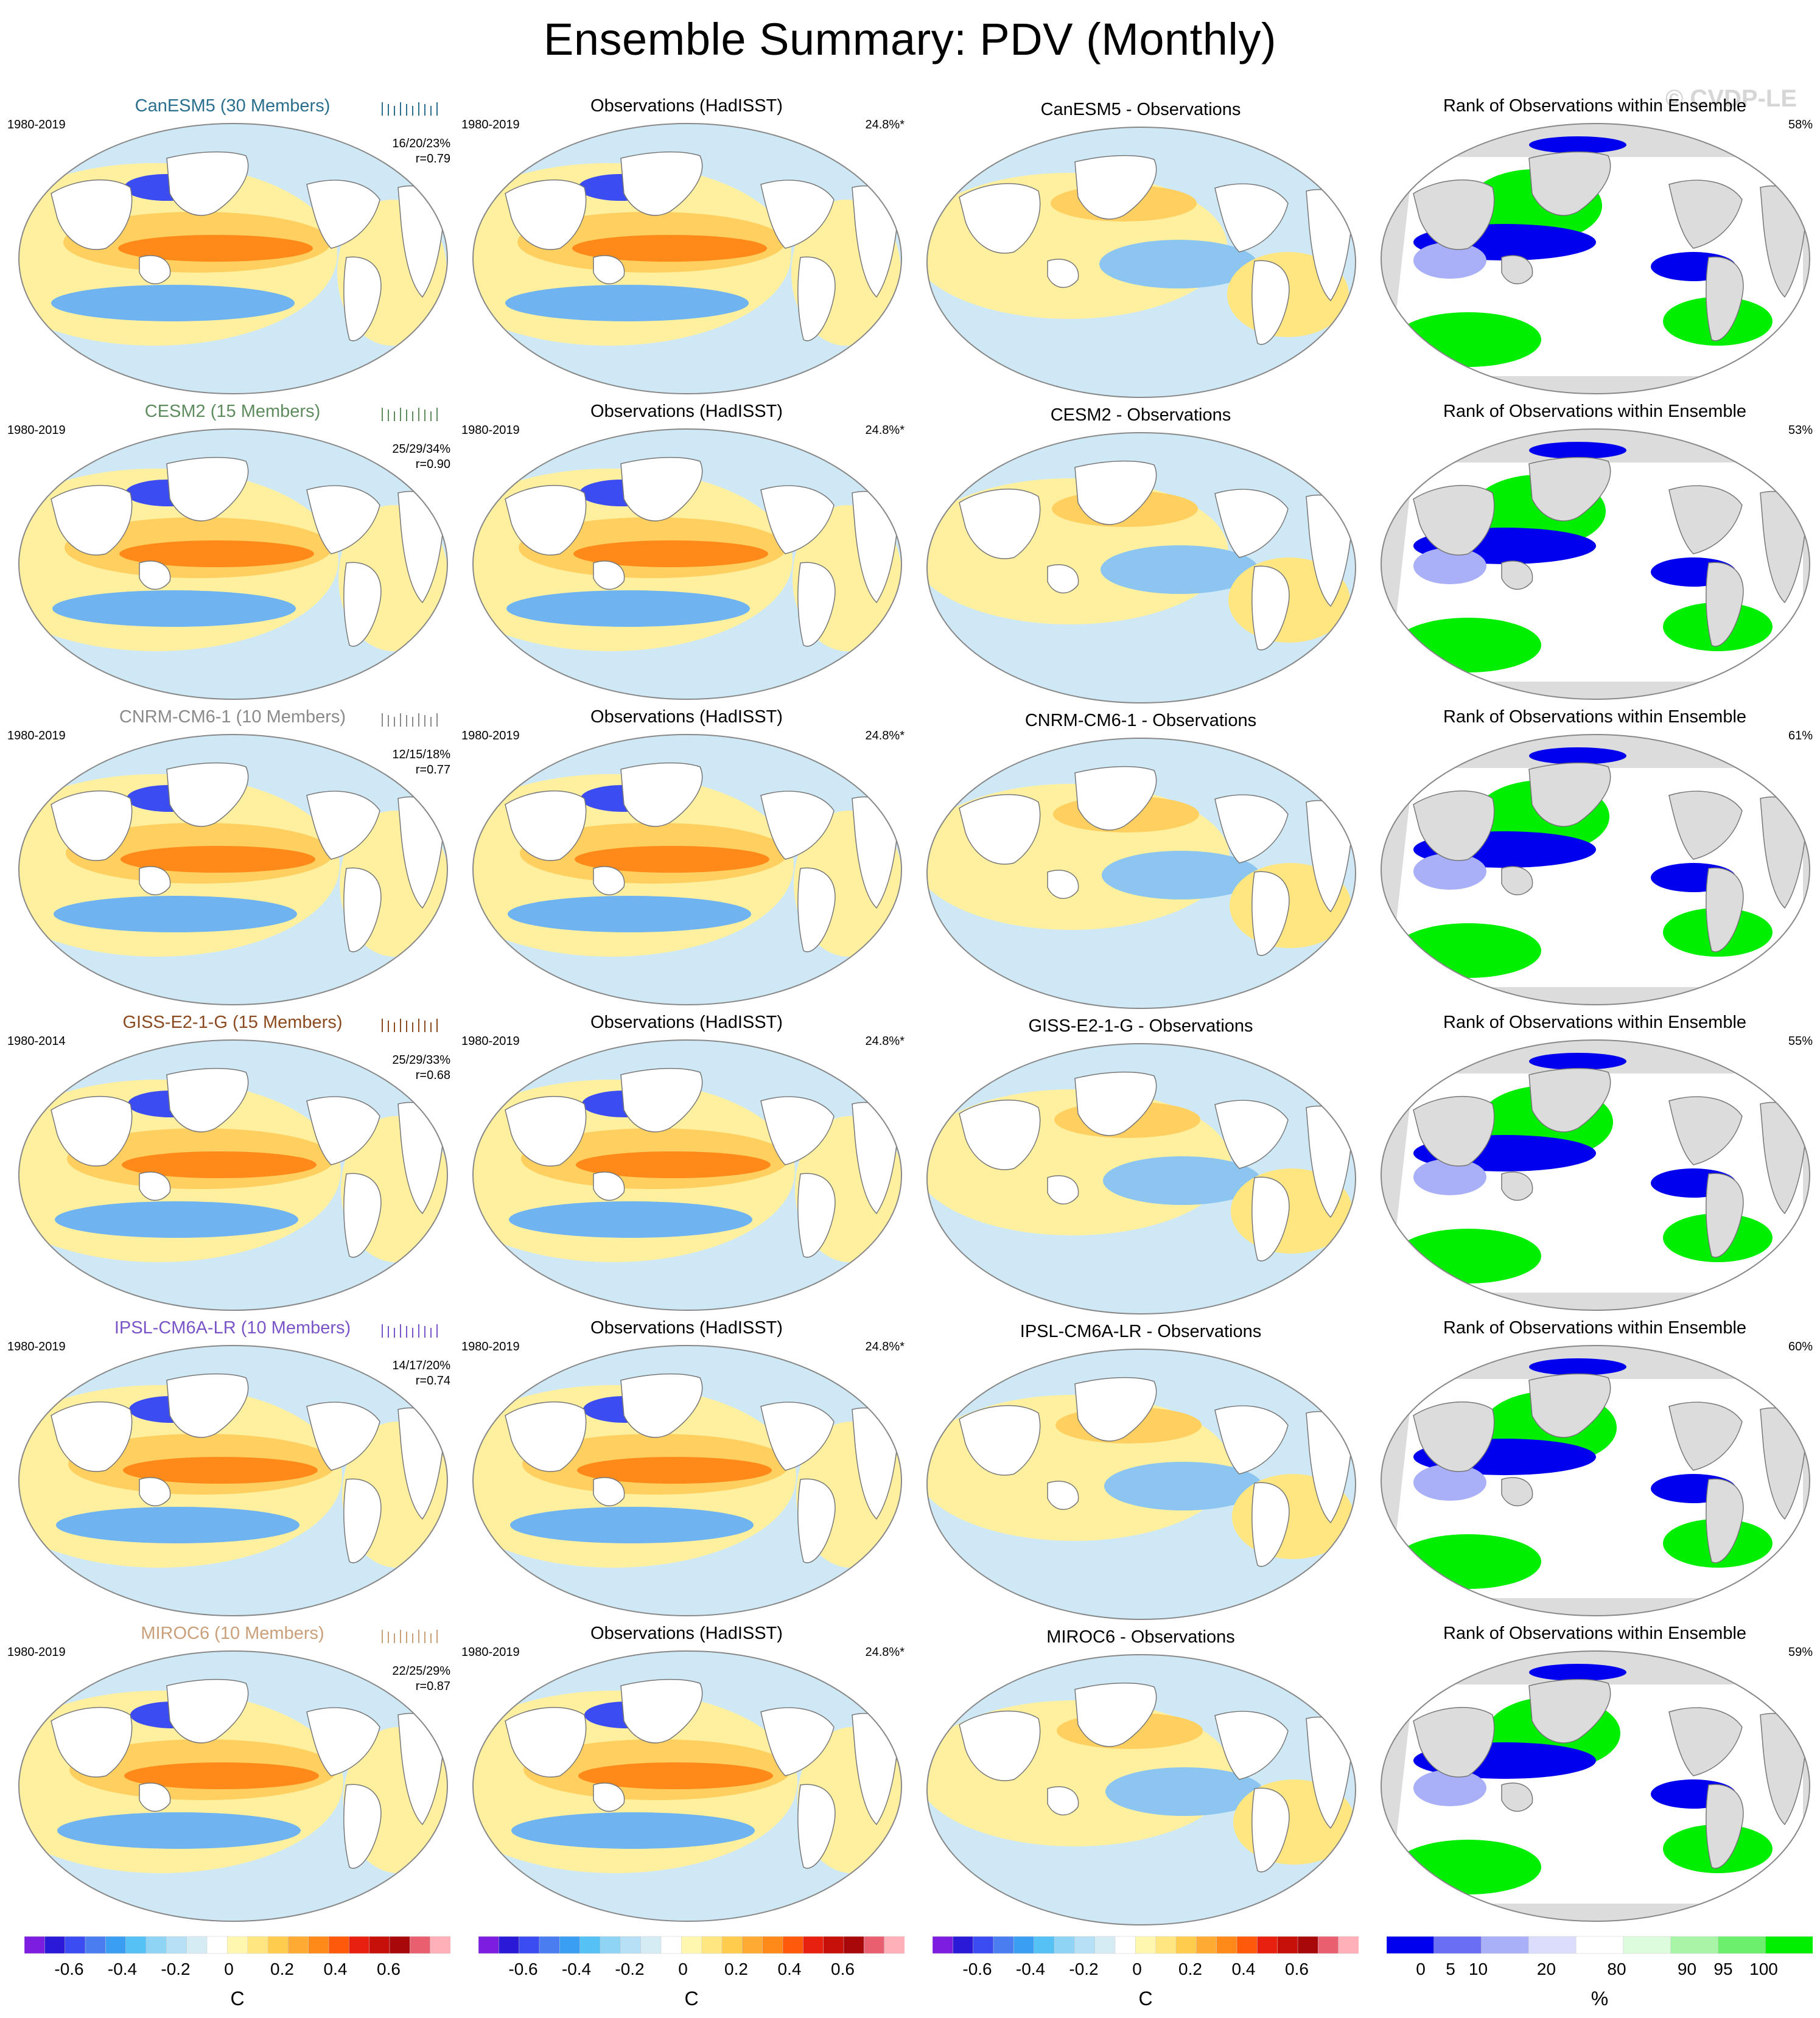 The height and width of the screenshot is (2018, 1820). What do you see at coordinates (233, 106) in the screenshot?
I see `model-title: CanESM5 (30 Members)` at bounding box center [233, 106].